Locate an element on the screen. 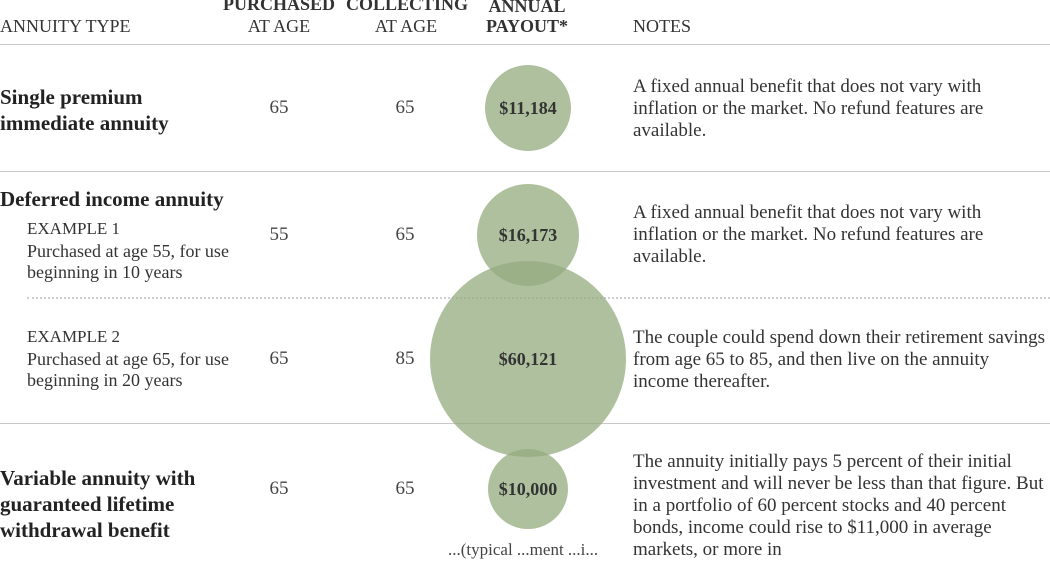 This screenshot has width=1050, height=561. bubble-va is located at coordinates (528, 489).